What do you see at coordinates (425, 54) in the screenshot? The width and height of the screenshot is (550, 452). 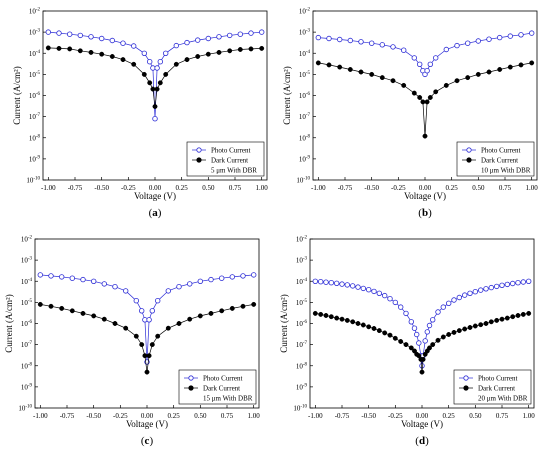 I see `series-photo-current` at bounding box center [425, 54].